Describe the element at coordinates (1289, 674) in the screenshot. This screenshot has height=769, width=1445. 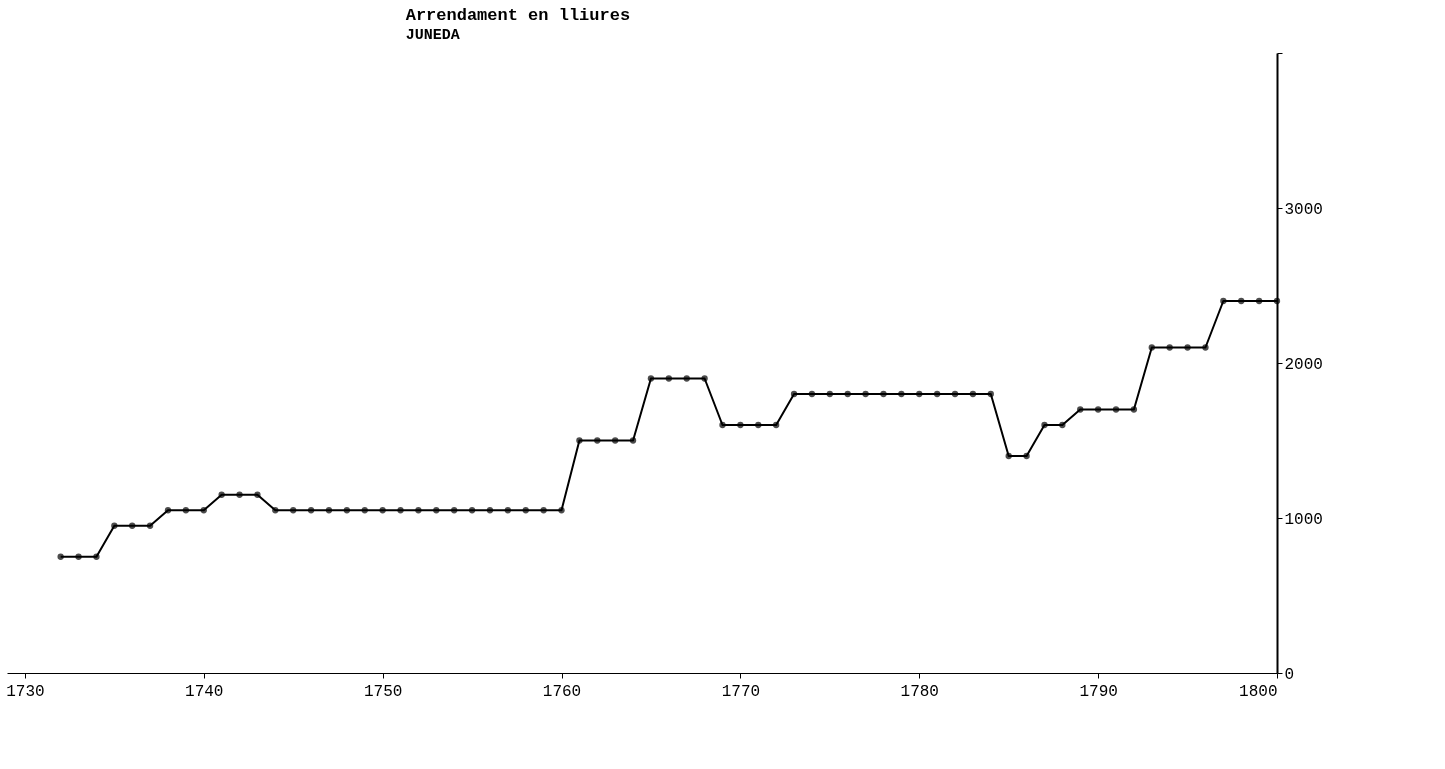
I see `y-tick-label: 0` at that location.